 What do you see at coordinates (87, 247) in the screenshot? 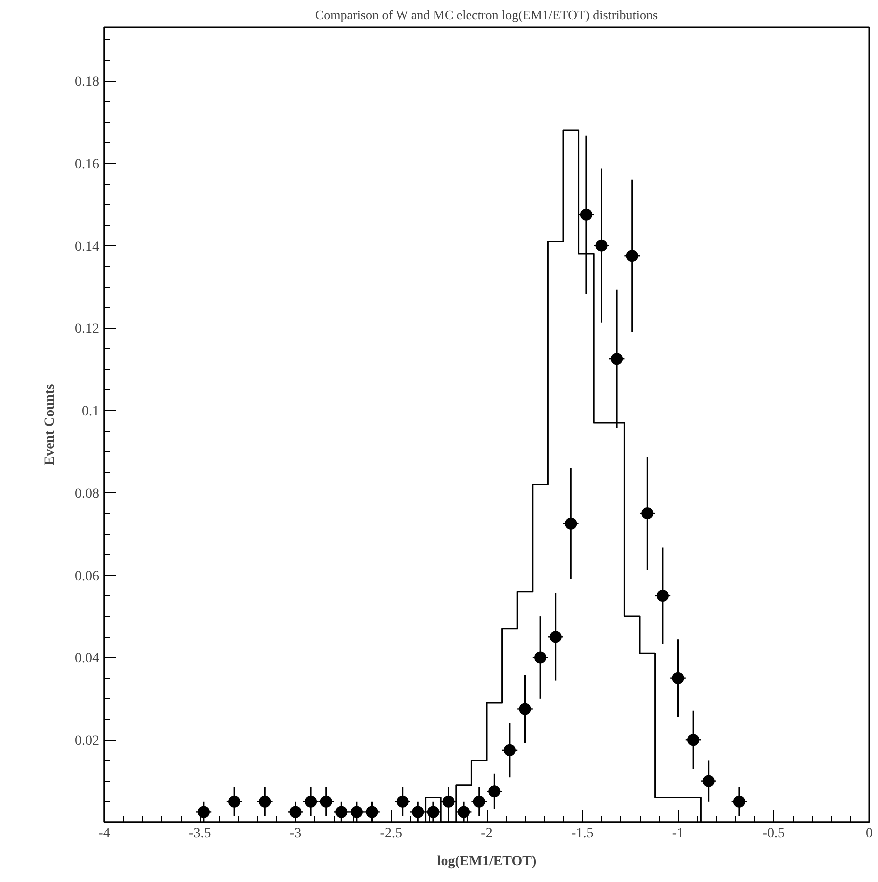
I see `y-tick-label: 0.14` at bounding box center [87, 247].